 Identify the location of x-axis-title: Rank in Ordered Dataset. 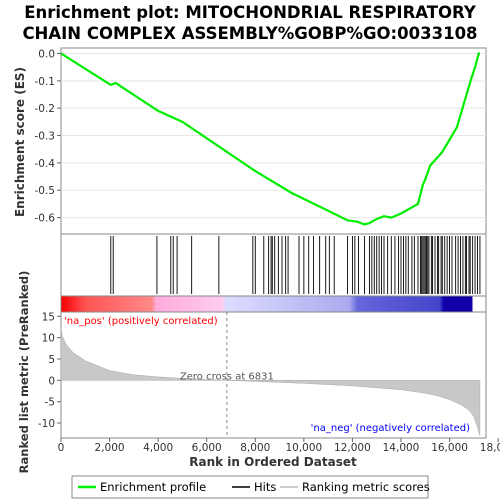
(273, 462).